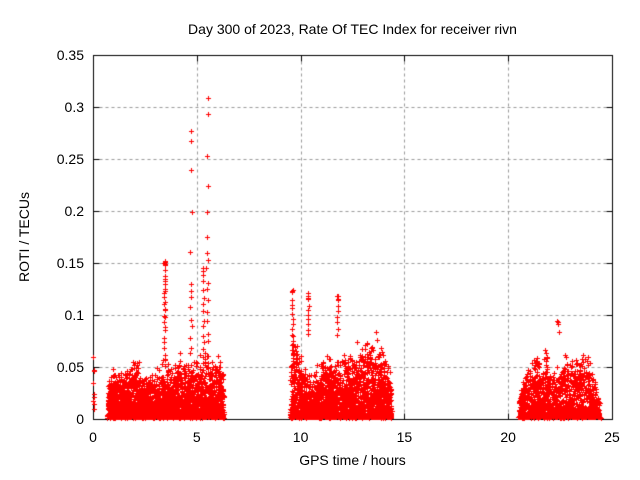  I want to click on x-tick-label: 25, so click(612, 437).